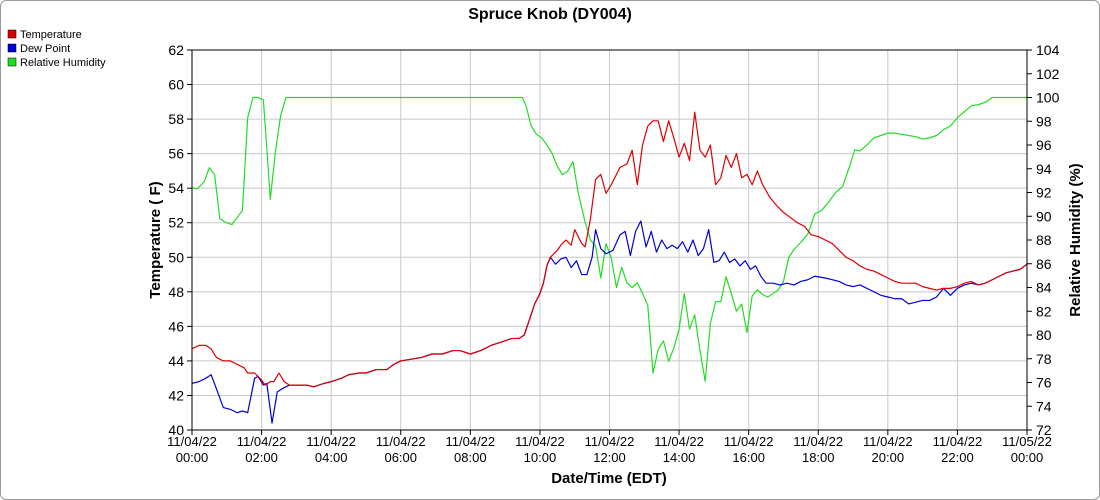 The width and height of the screenshot is (1100, 500). What do you see at coordinates (1048, 50) in the screenshot?
I see `y2-tick-label: 104` at bounding box center [1048, 50].